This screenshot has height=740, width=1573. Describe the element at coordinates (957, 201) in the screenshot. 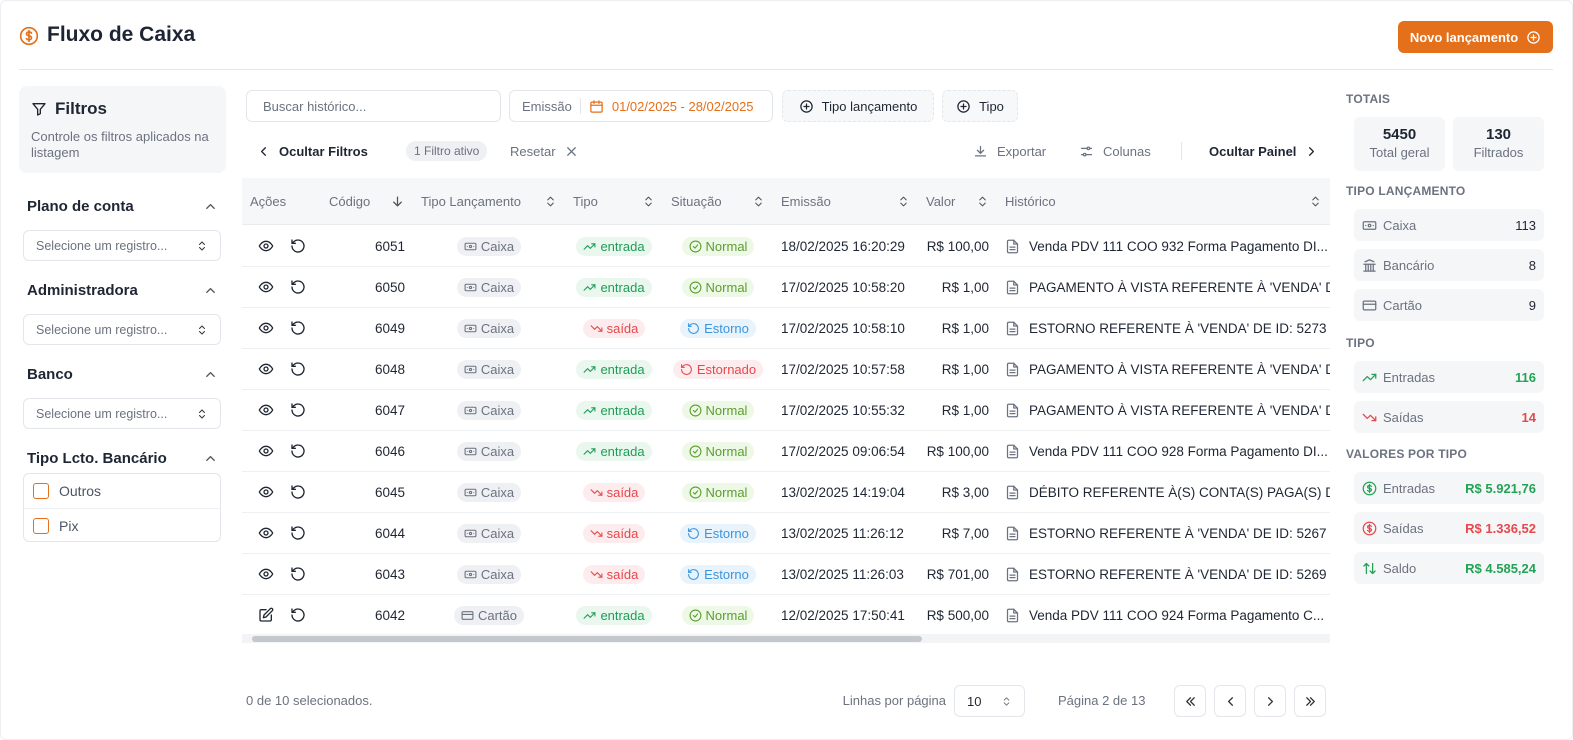

I see `column-header: Valor` at that location.